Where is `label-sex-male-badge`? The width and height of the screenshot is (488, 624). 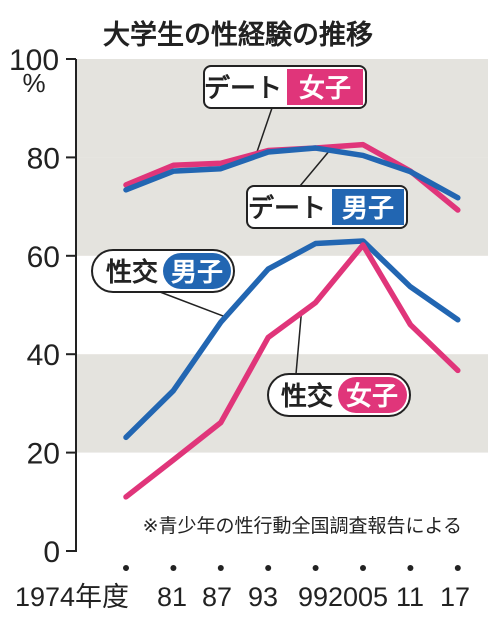
label-sex-male-badge is located at coordinates (197, 271).